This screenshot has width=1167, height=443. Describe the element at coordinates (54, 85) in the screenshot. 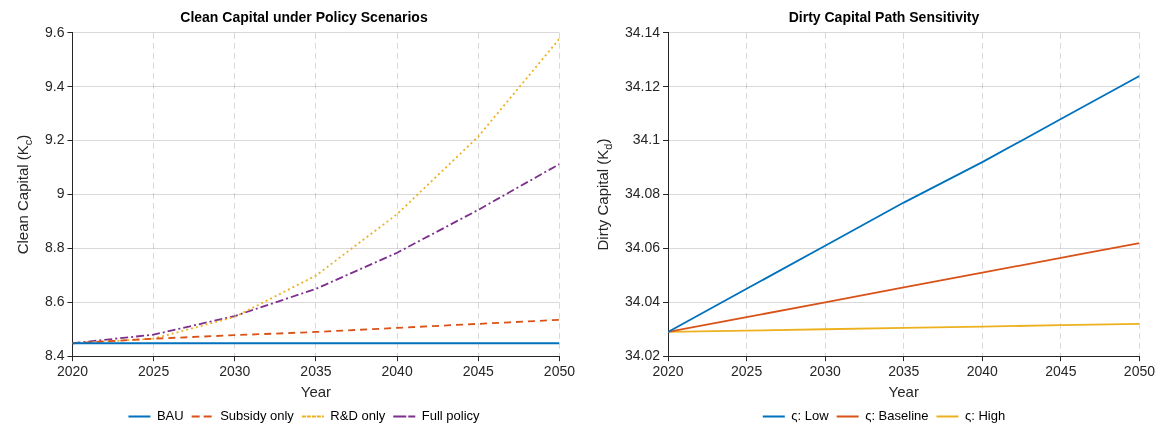

I see `y-tick-label: 9.4` at that location.